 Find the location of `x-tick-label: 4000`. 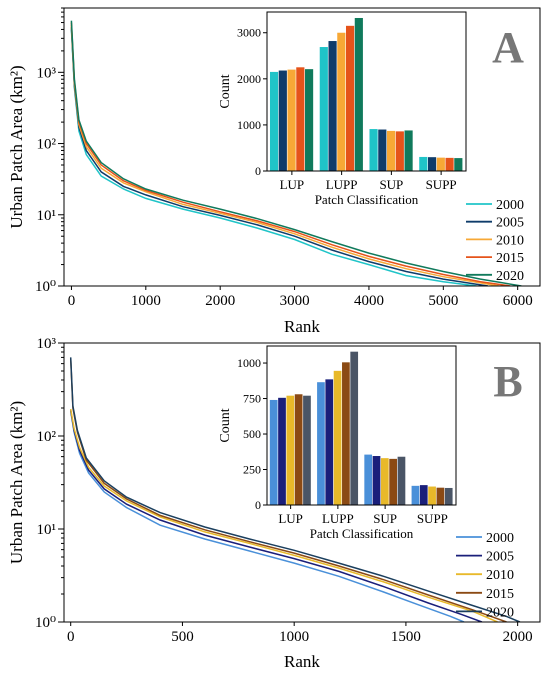

x-tick-label: 4000 is located at coordinates (369, 301).